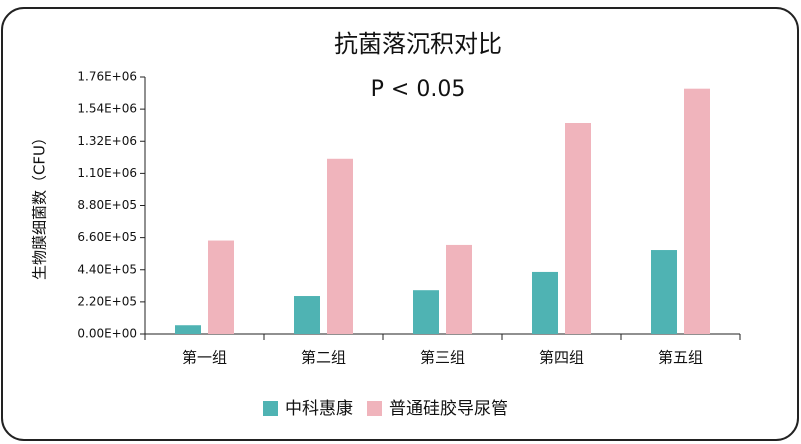 The width and height of the screenshot is (801, 444). What do you see at coordinates (448, 409) in the screenshot?
I see `legend-label: 普通硅胶导尿管` at bounding box center [448, 409].